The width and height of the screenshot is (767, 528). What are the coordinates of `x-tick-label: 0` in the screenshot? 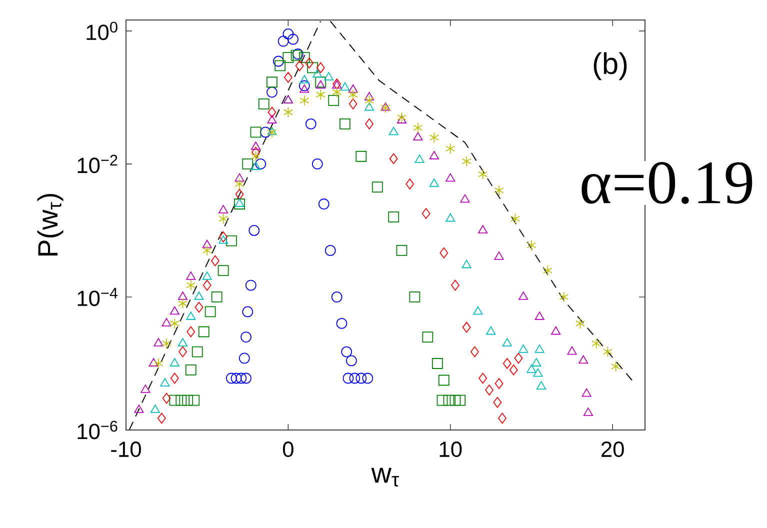 It's located at (288, 450).